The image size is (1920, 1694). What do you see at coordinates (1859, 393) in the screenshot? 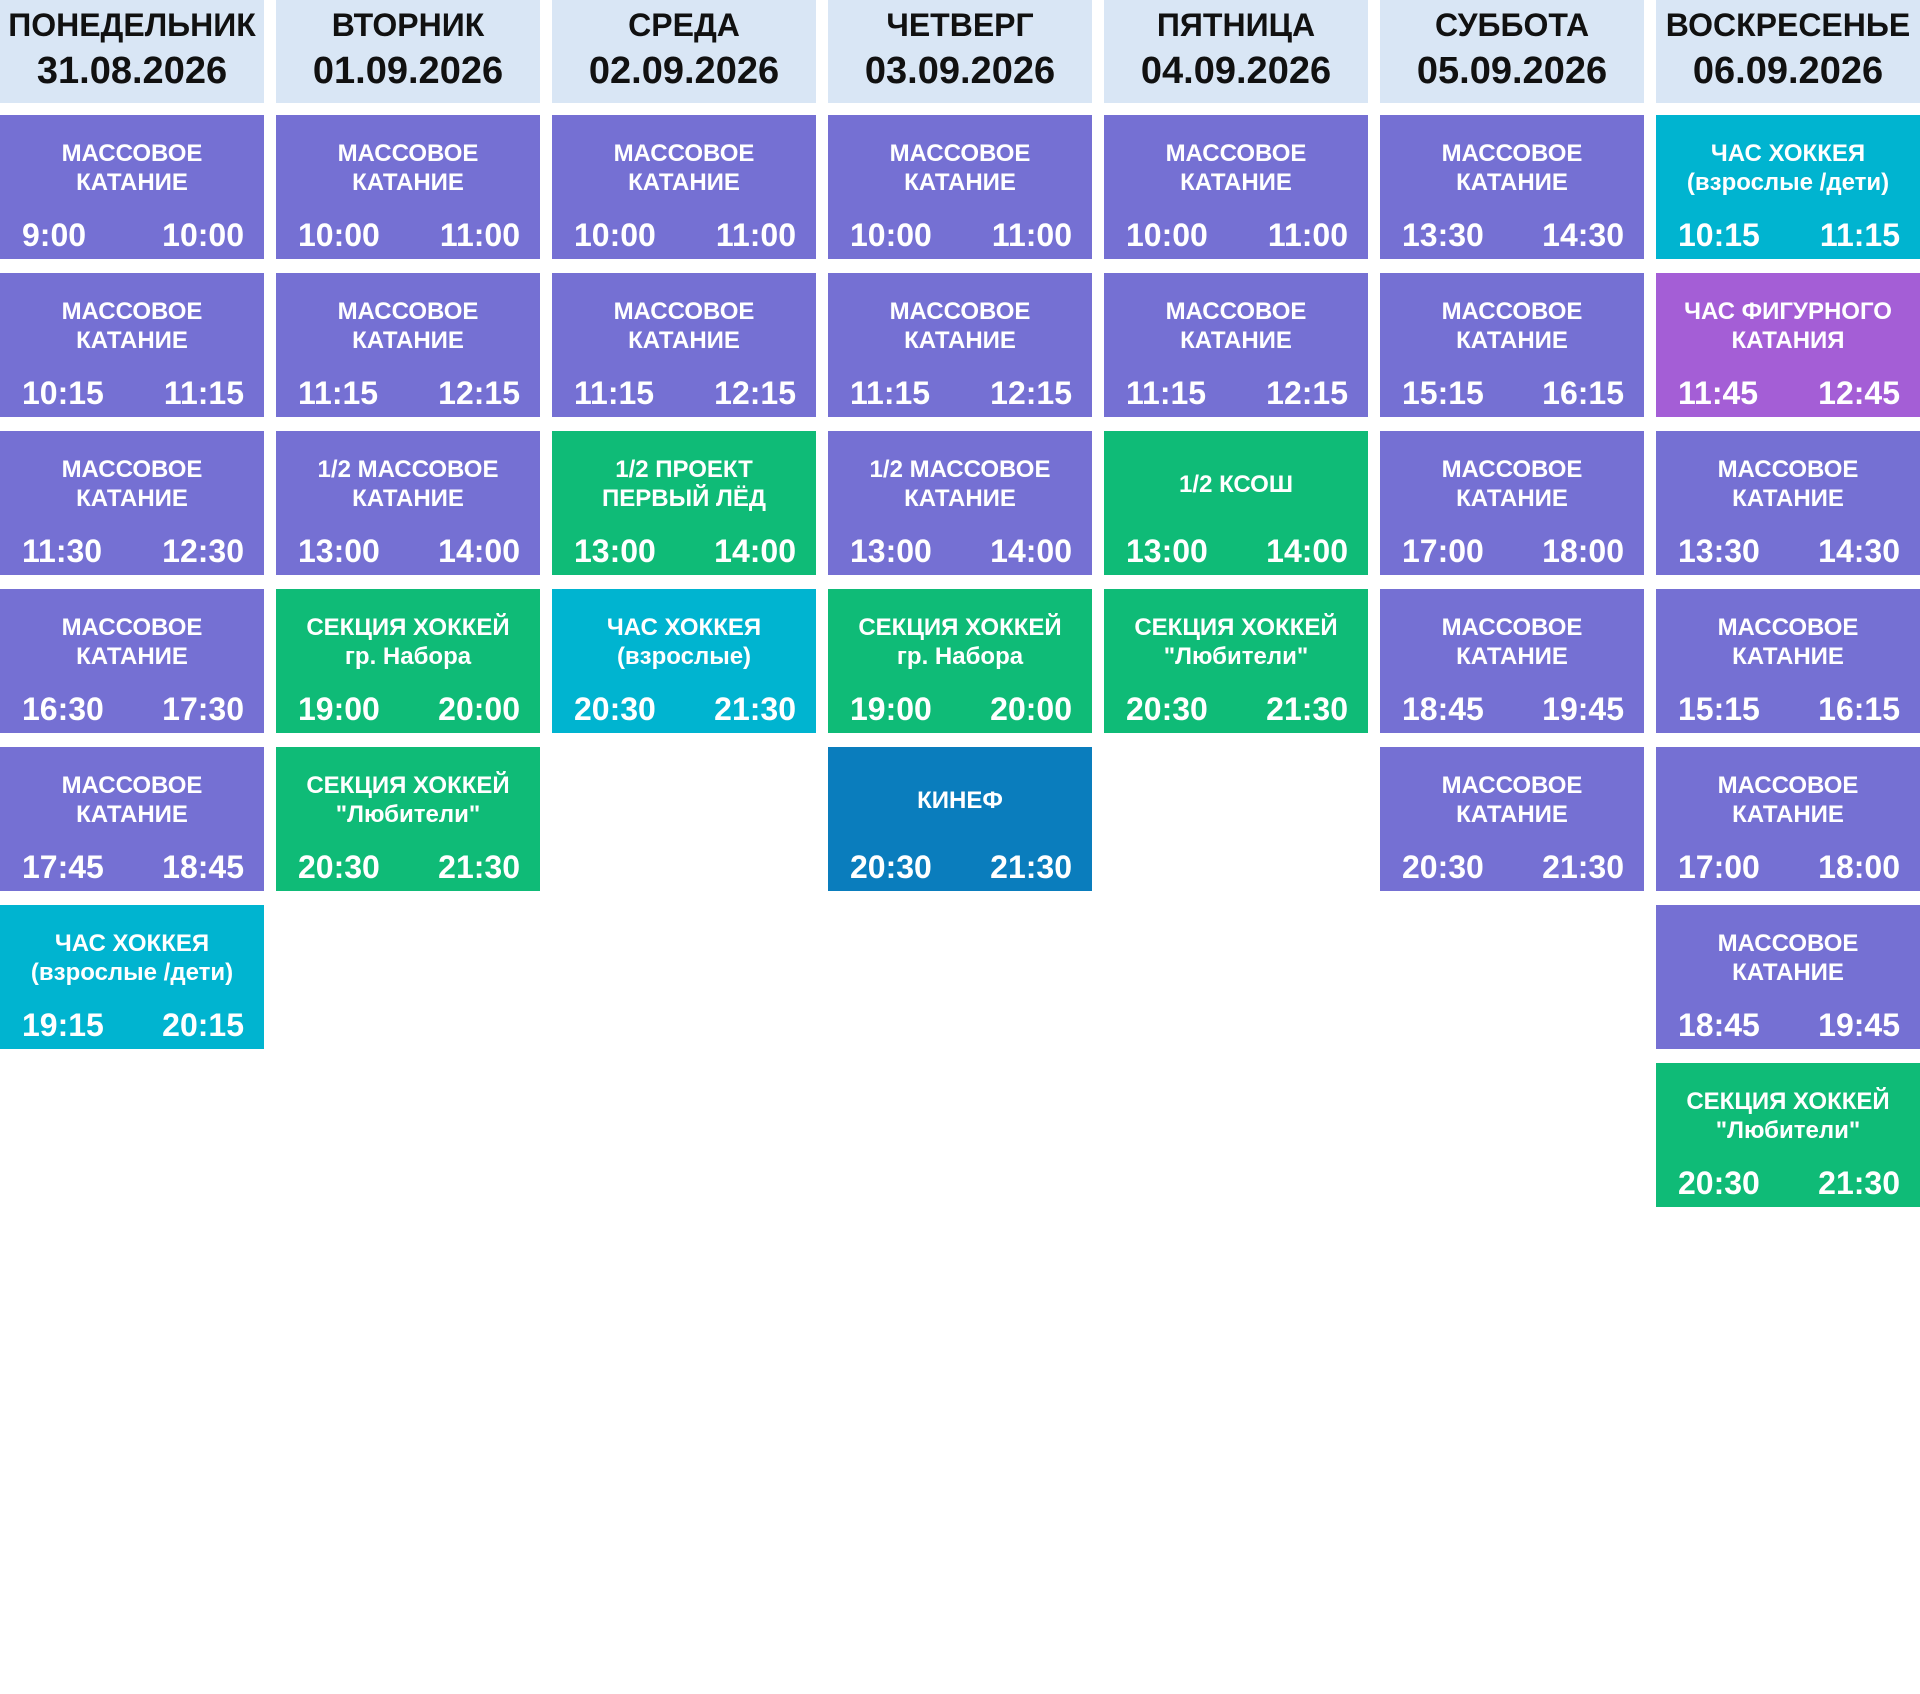
I see `end-time: 12:45` at bounding box center [1859, 393].